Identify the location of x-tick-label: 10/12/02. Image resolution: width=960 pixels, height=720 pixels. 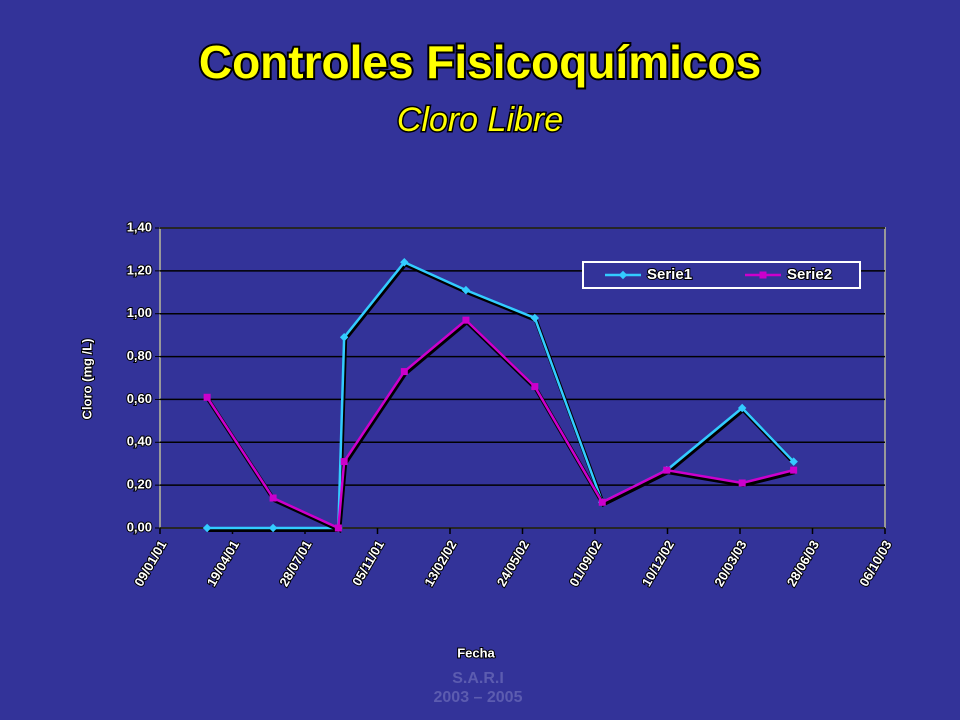
(658, 563).